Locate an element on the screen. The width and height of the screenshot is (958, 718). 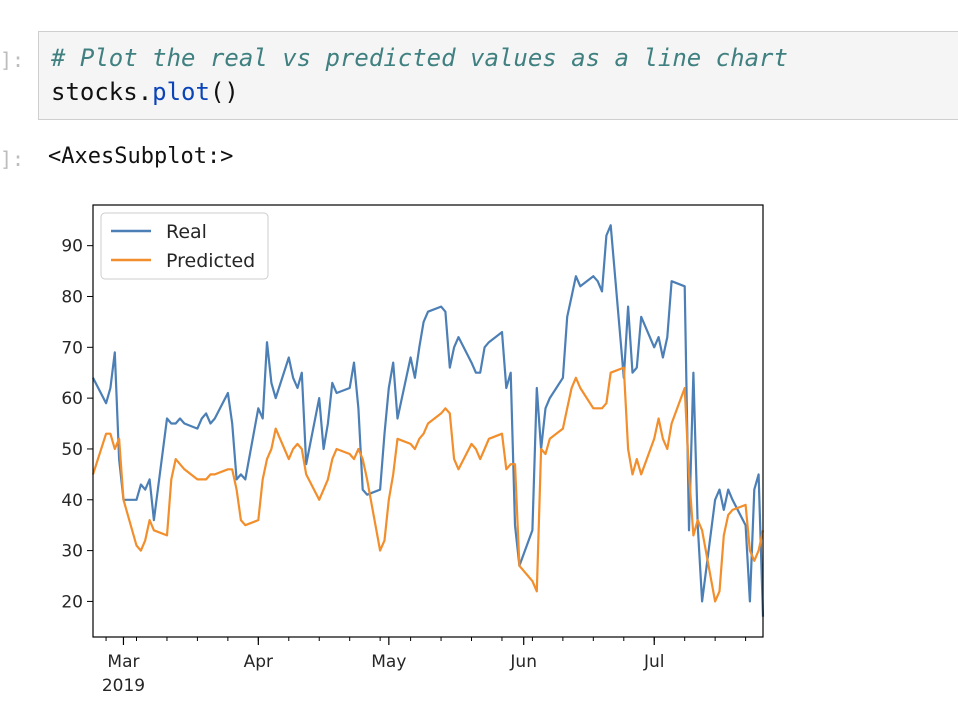
code-identifier: stocks is located at coordinates (94, 92).